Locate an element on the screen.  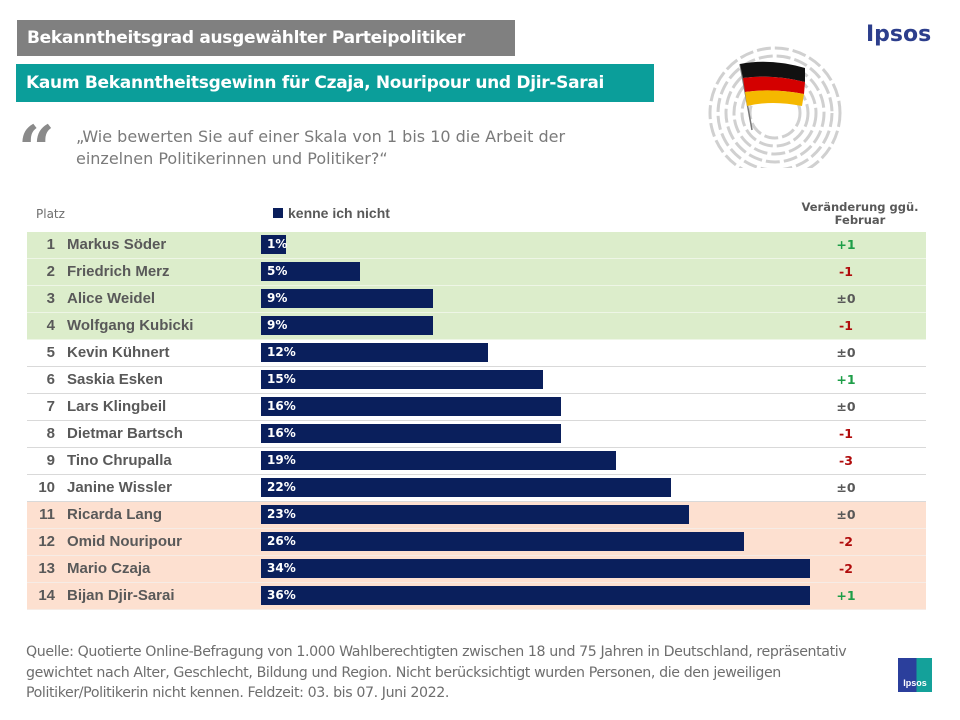
table-row: 11 Ricarda Lang 23% ±0 is located at coordinates (476, 515).